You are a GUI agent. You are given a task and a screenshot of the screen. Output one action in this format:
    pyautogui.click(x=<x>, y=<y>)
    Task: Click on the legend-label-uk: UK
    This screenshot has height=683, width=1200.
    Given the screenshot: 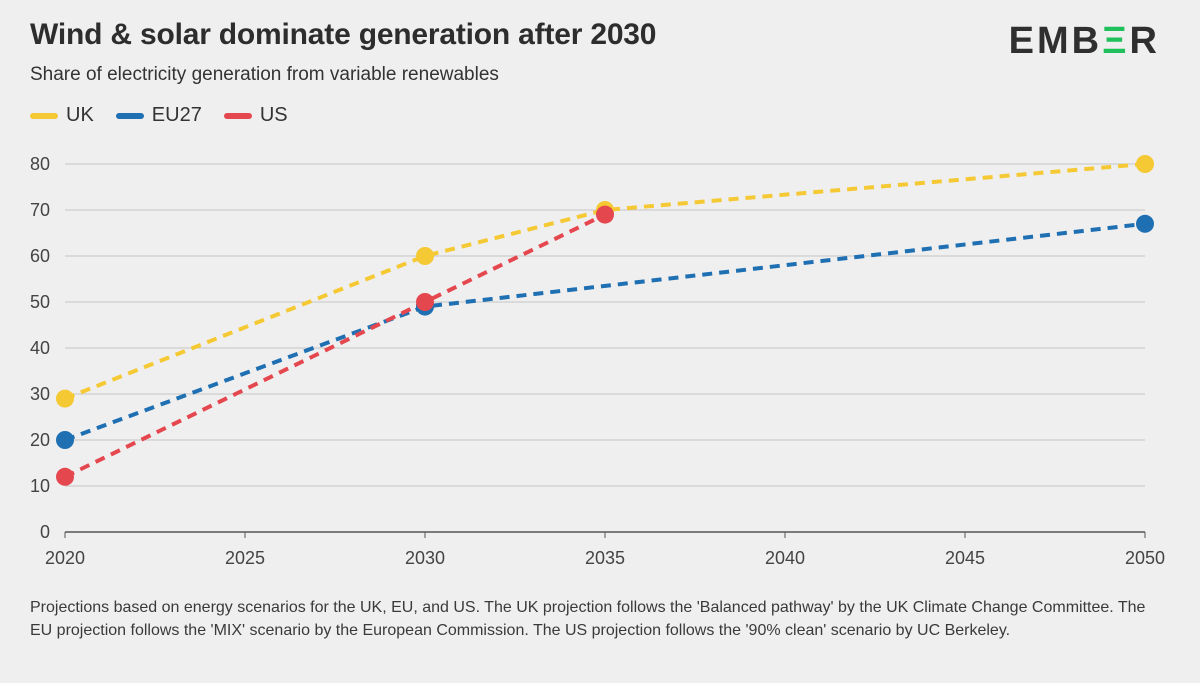 What is the action you would take?
    pyautogui.click(x=80, y=115)
    